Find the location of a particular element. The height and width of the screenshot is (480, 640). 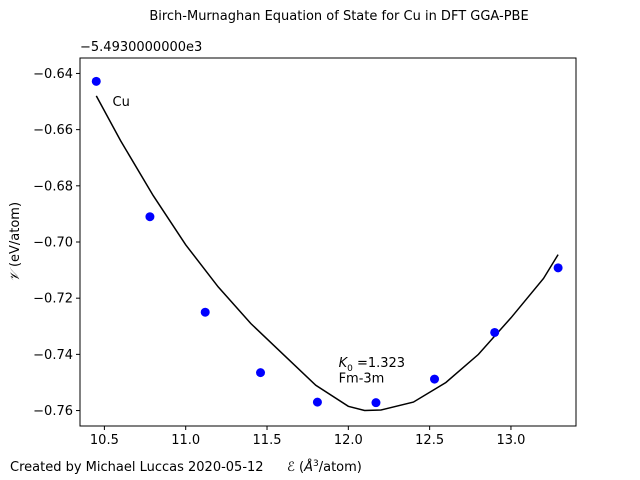

x-axis: 10.5 11.0 11.5 12.0 12.5 13.0 is located at coordinates (307, 437).